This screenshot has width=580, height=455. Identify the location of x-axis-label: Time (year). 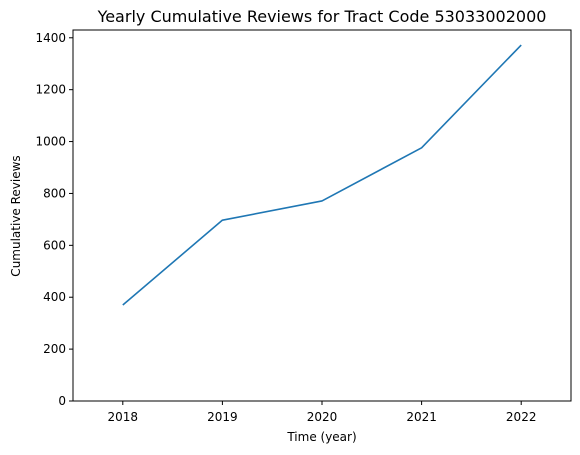
(321, 437).